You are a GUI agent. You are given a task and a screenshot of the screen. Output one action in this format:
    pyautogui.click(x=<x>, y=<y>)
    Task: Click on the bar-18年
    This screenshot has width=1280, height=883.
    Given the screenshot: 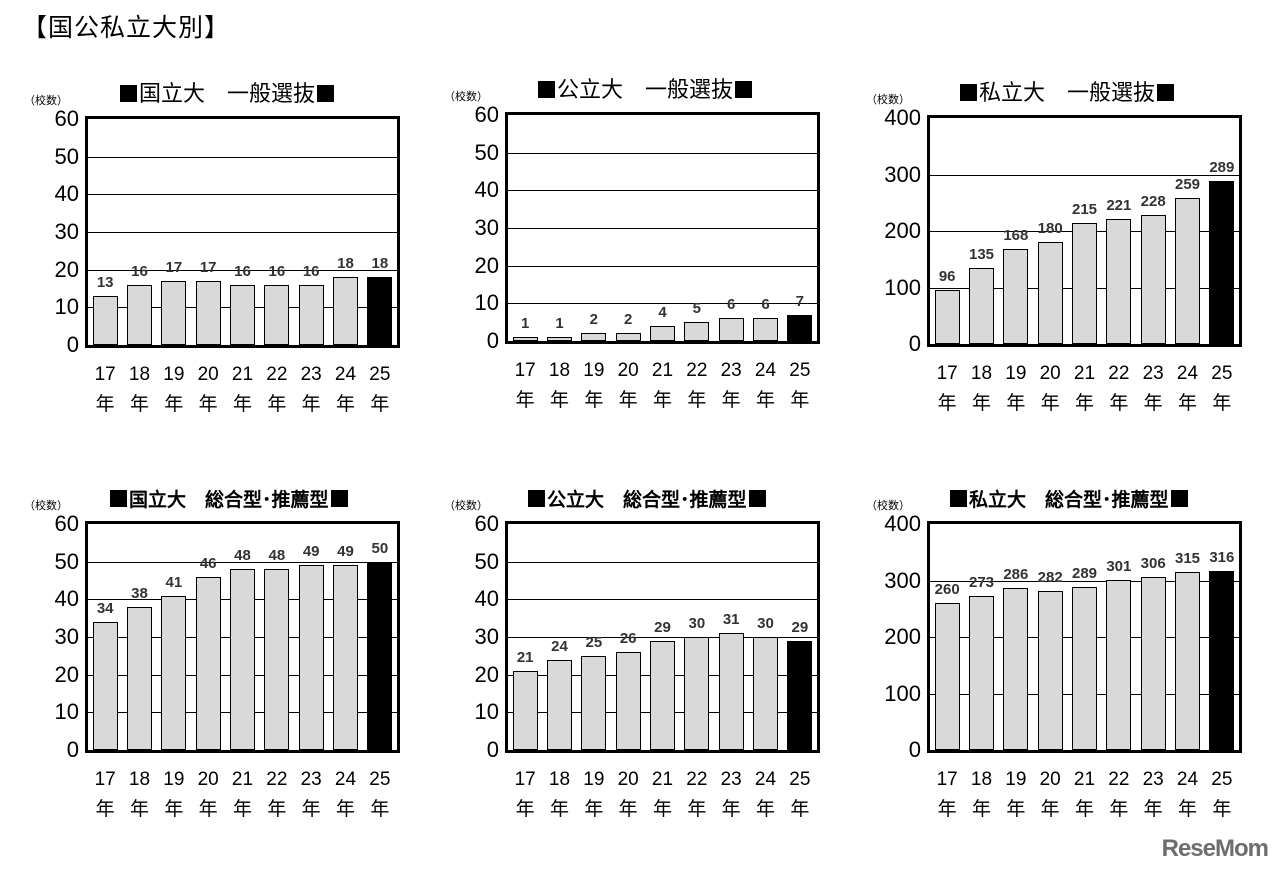 What is the action you would take?
    pyautogui.click(x=981, y=305)
    